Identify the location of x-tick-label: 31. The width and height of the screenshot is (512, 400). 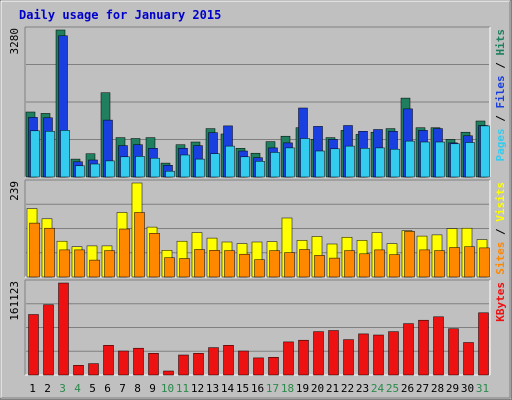
(482, 388).